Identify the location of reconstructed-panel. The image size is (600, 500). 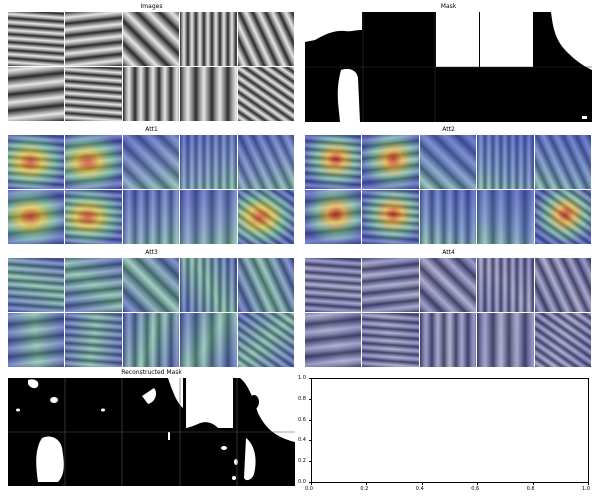
(151, 432).